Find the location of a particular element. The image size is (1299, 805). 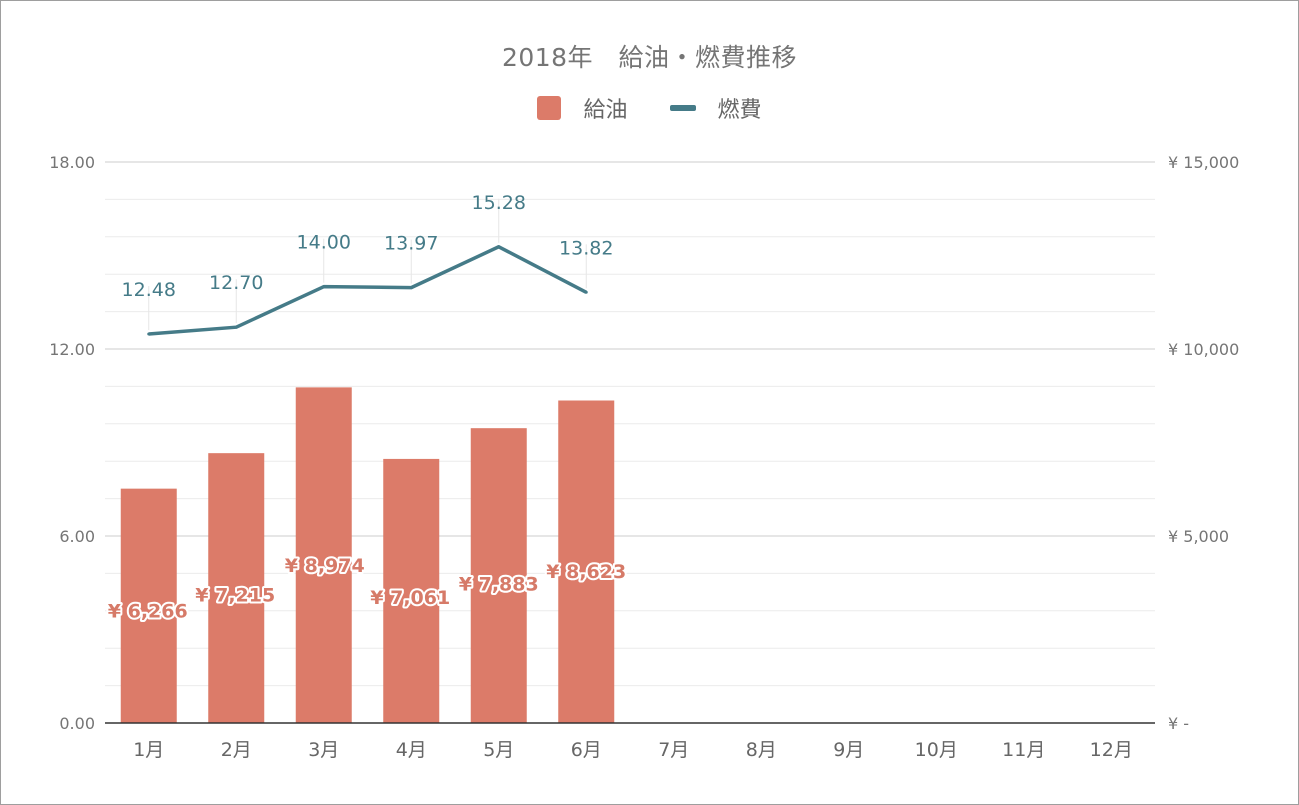

bar-data-label: ¥ 7,215 is located at coordinates (235, 596).